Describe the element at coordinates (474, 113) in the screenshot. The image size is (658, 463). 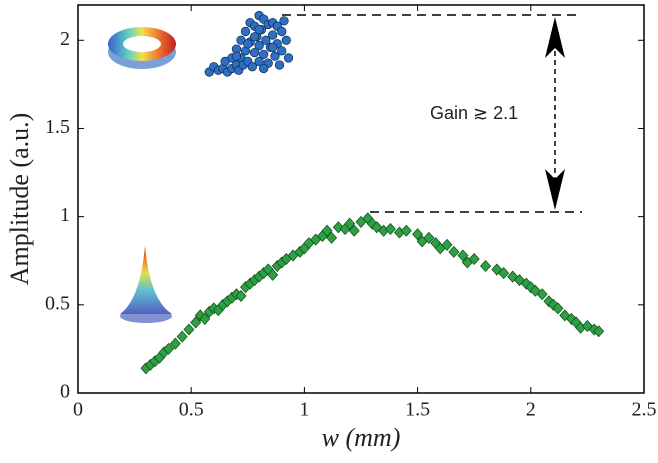
I see `gain-label: Gain ≳ 2.1` at that location.